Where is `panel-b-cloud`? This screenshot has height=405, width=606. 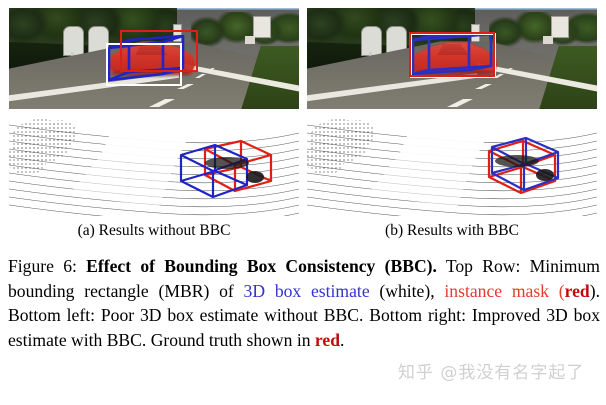
panel-b-cloud is located at coordinates (452, 163).